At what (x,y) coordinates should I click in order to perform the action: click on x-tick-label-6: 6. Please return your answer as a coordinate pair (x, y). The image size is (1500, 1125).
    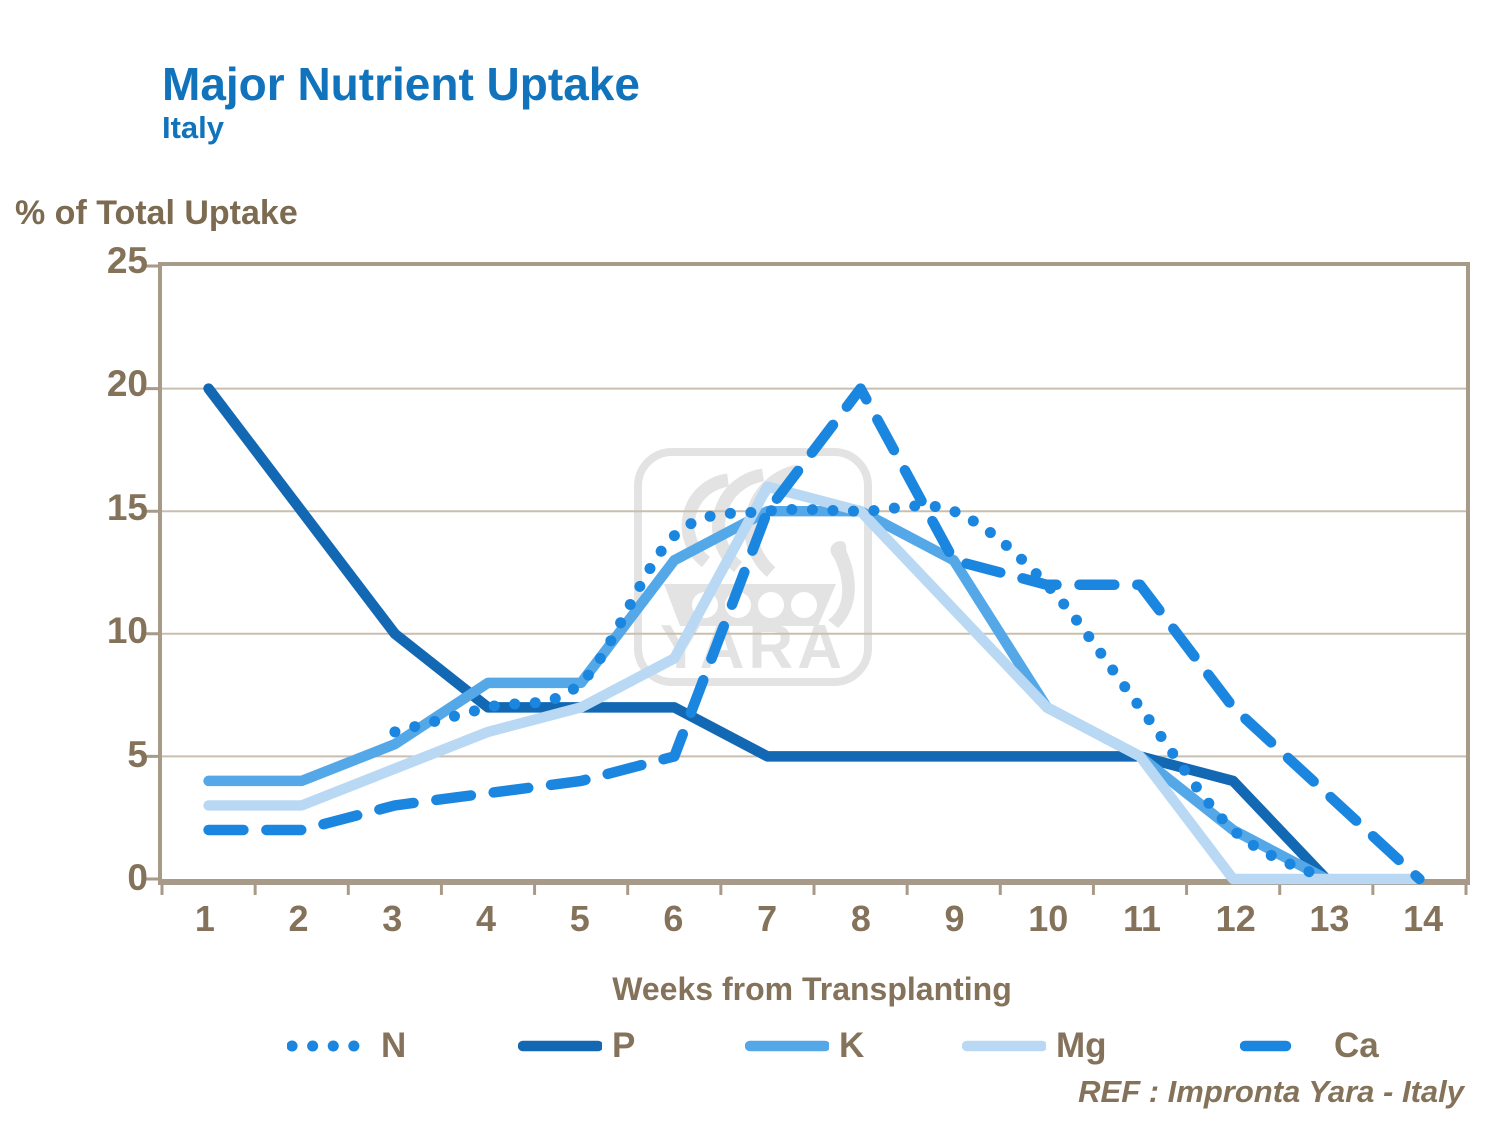
    Looking at the image, I should click on (673, 918).